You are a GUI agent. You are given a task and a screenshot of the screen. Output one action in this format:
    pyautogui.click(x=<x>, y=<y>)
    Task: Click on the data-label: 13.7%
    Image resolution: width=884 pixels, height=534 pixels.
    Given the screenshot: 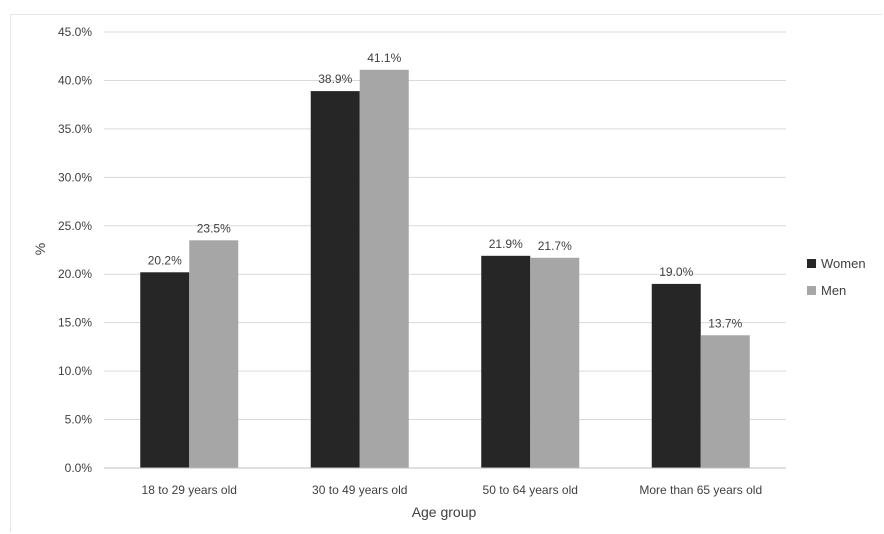 What is the action you would take?
    pyautogui.click(x=725, y=323)
    